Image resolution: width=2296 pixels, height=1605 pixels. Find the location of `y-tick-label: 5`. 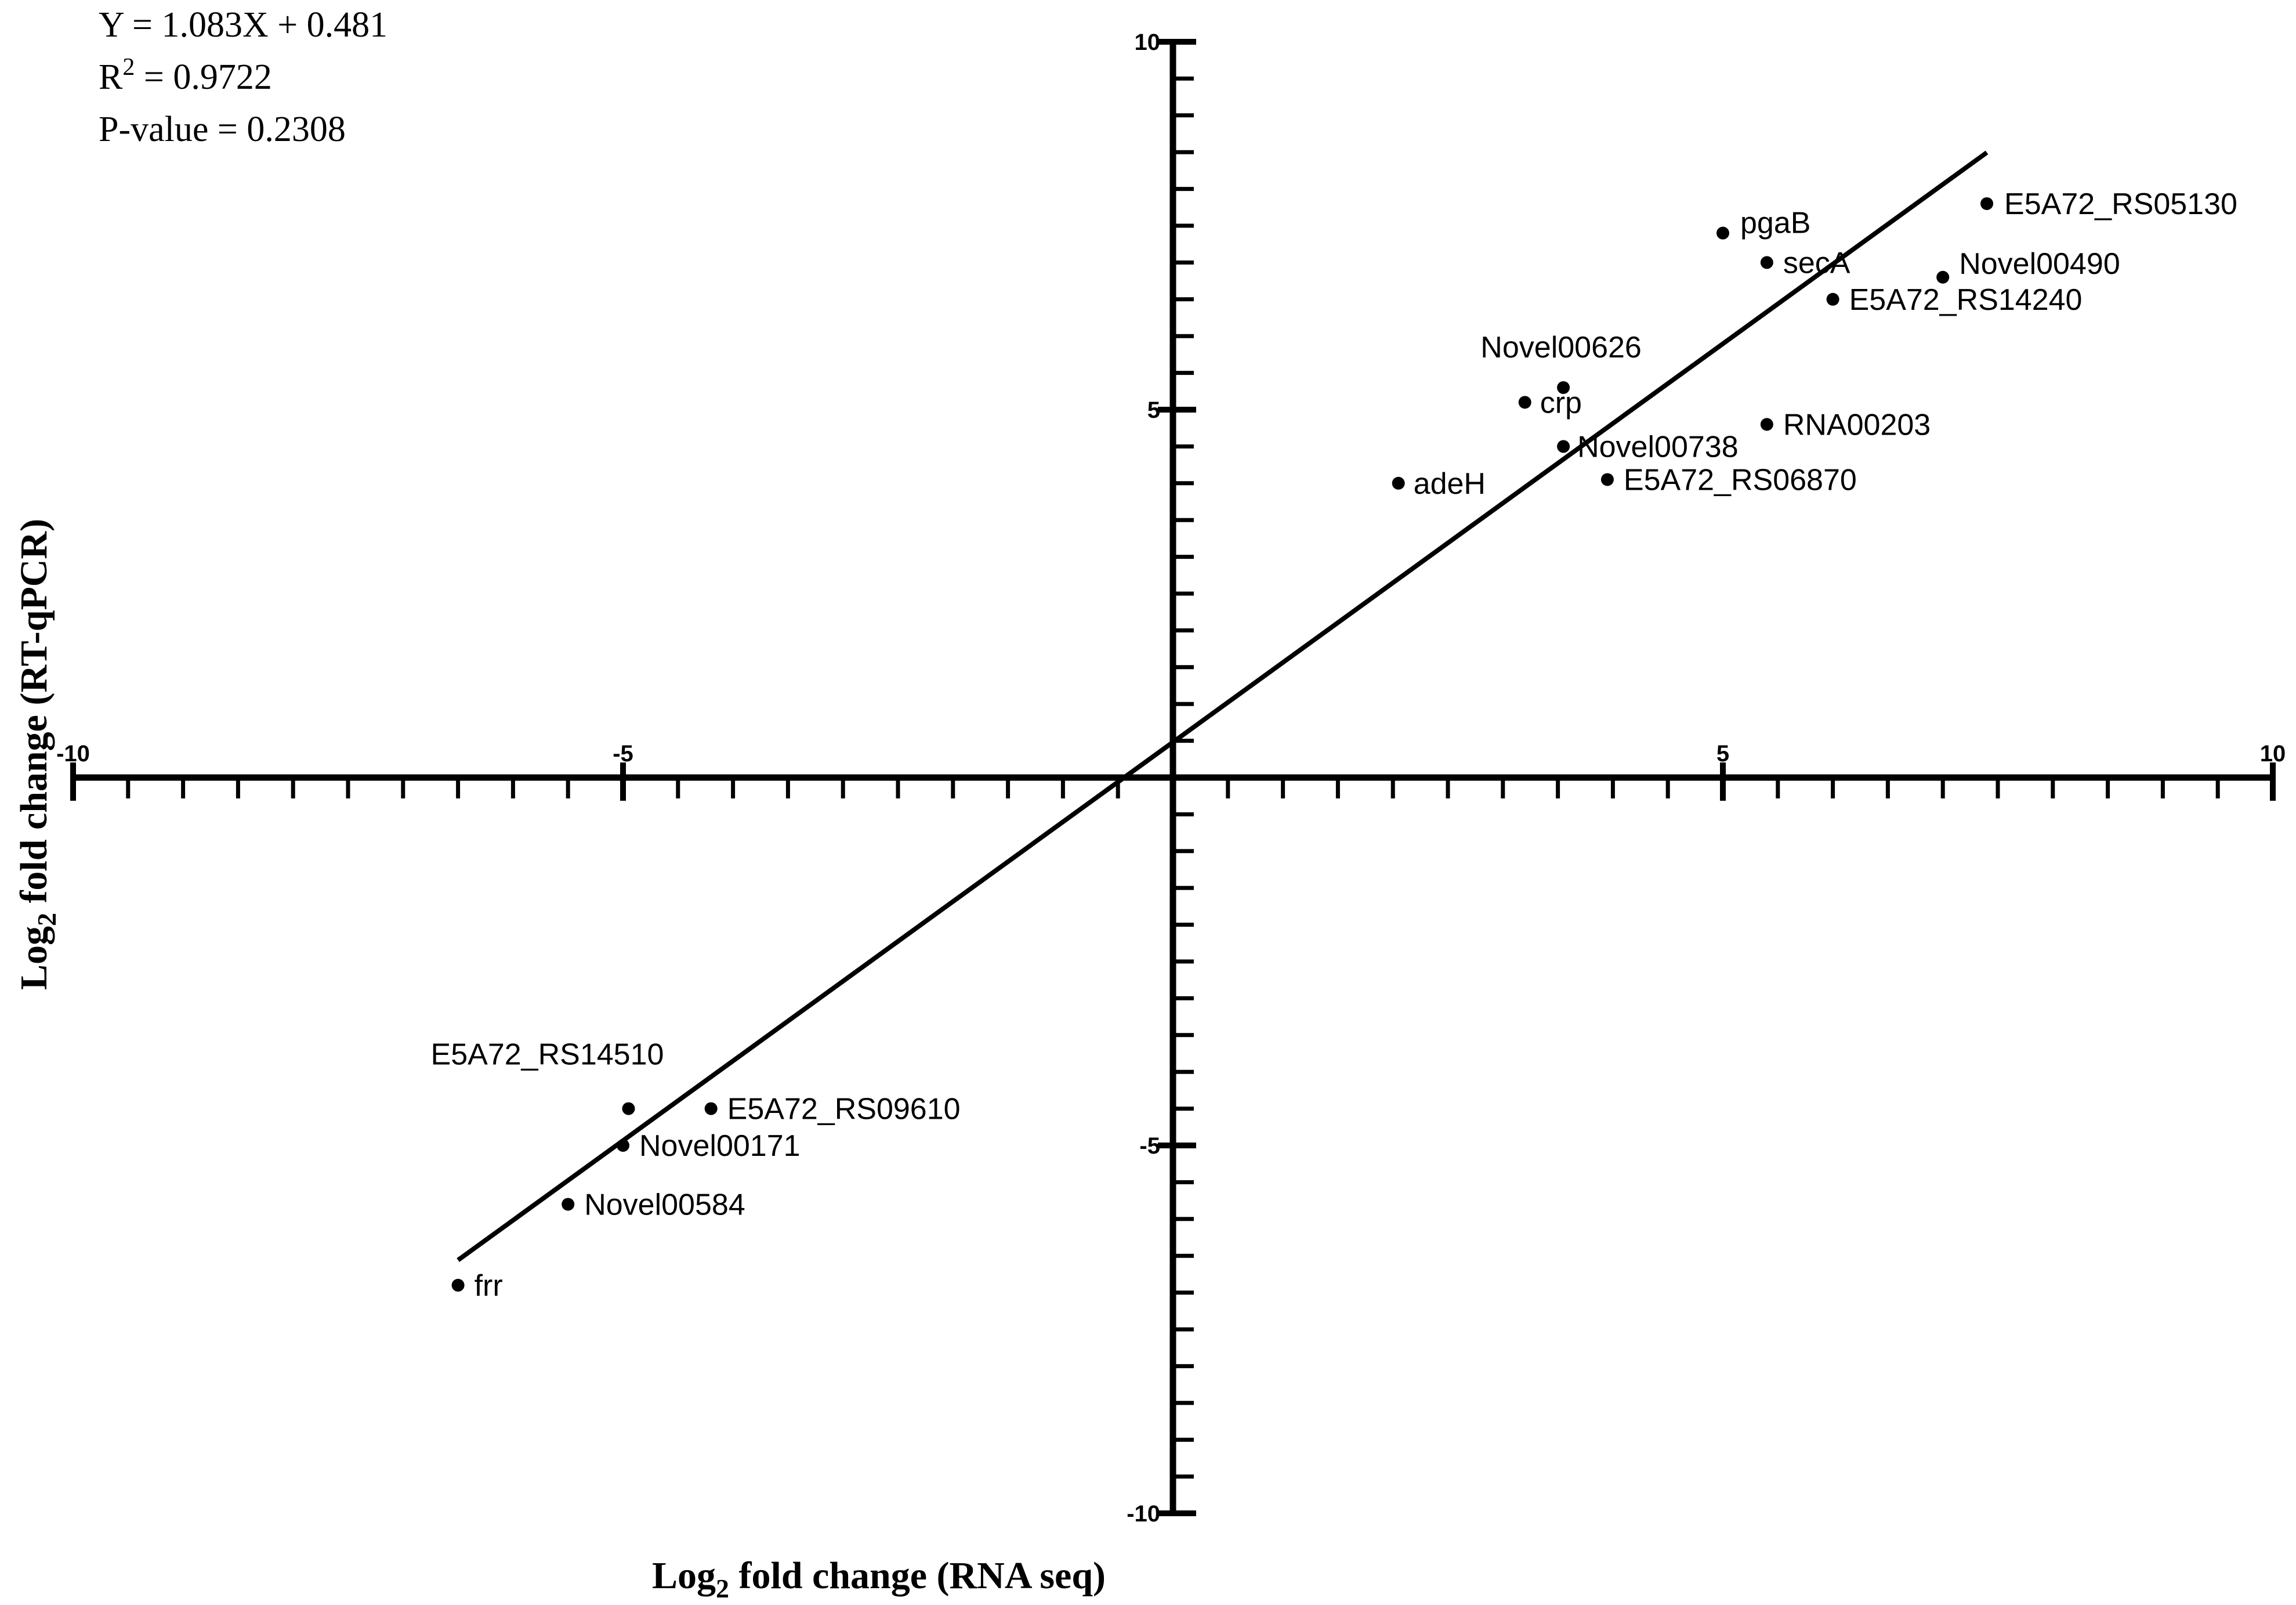

y-tick-label: 5 is located at coordinates (1154, 410).